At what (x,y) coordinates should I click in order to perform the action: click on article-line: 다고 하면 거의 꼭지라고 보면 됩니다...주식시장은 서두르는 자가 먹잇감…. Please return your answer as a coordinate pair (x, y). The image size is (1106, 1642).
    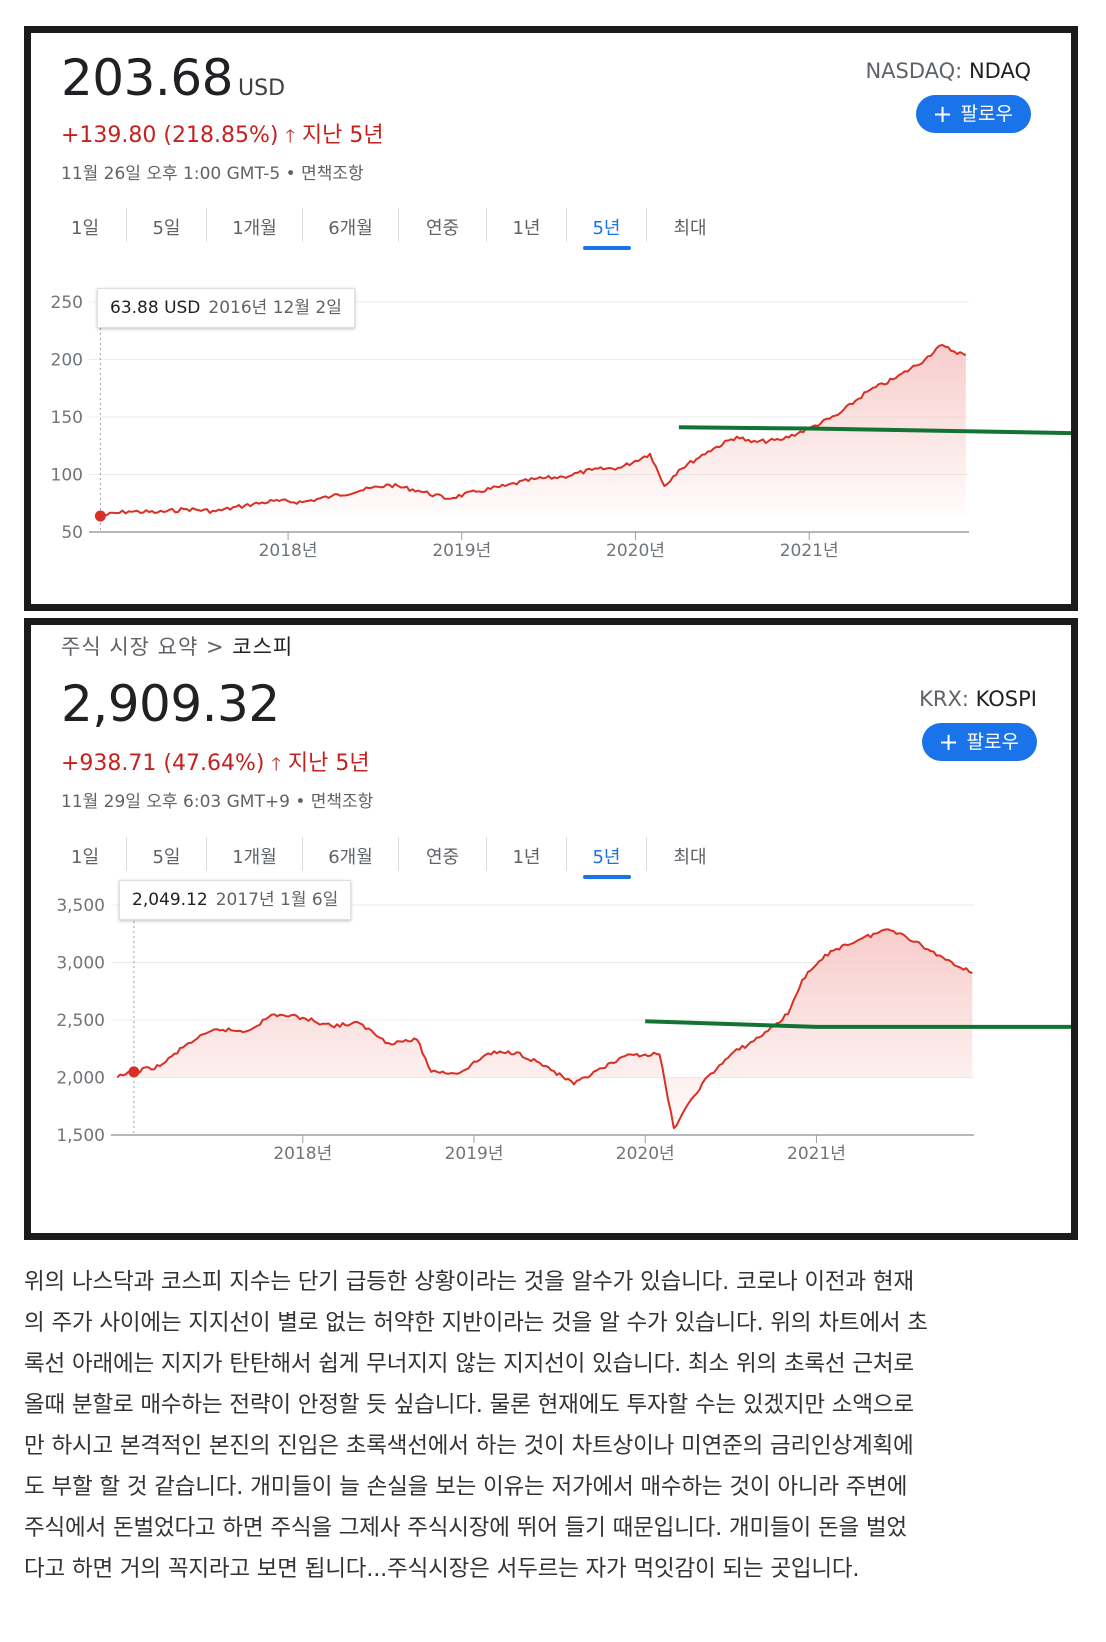
    Looking at the image, I should click on (442, 1569).